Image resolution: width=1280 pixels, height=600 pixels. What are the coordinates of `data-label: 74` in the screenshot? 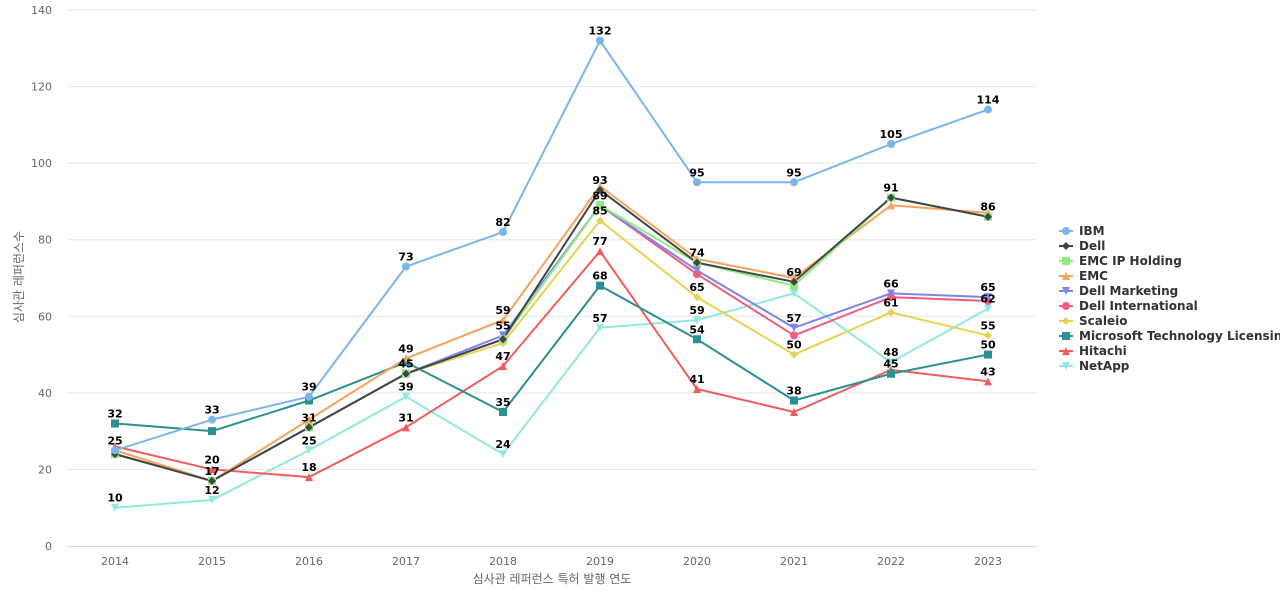 It's located at (697, 253).